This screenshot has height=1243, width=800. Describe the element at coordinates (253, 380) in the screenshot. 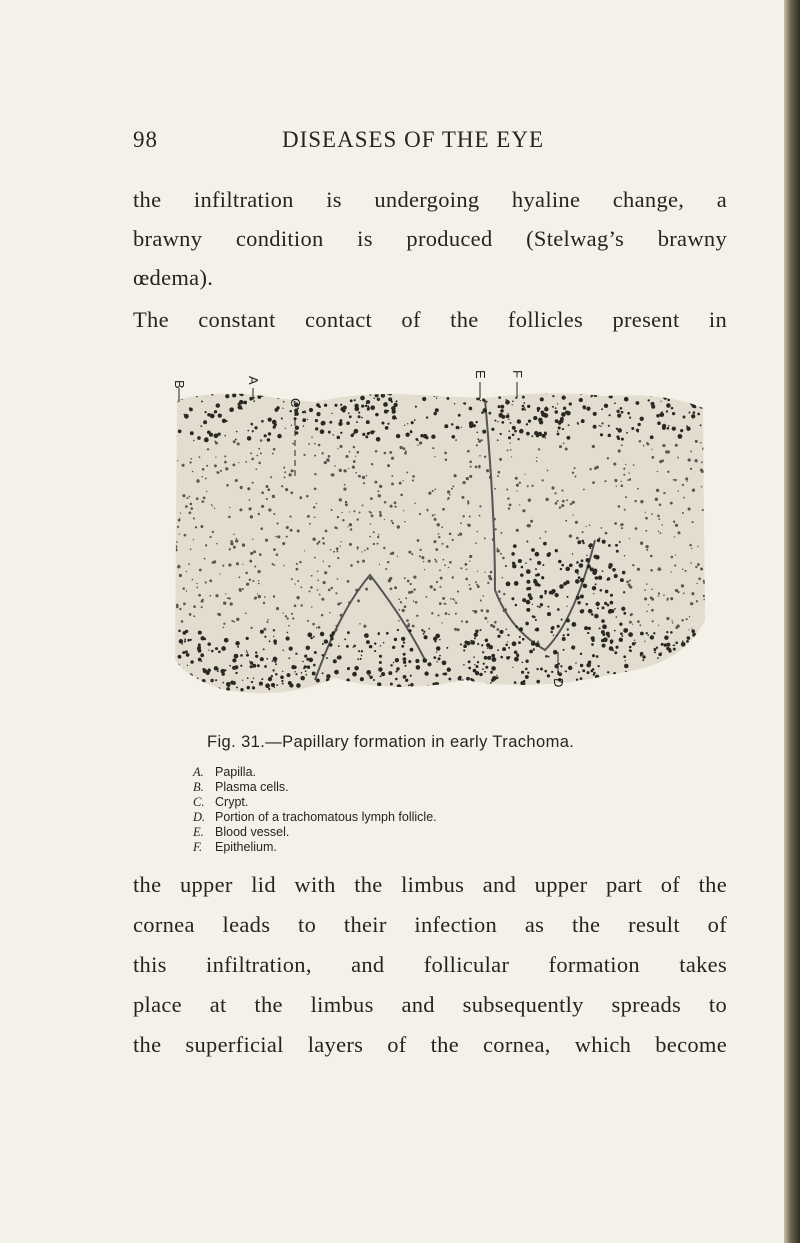

I see `figure-label: A` at that location.